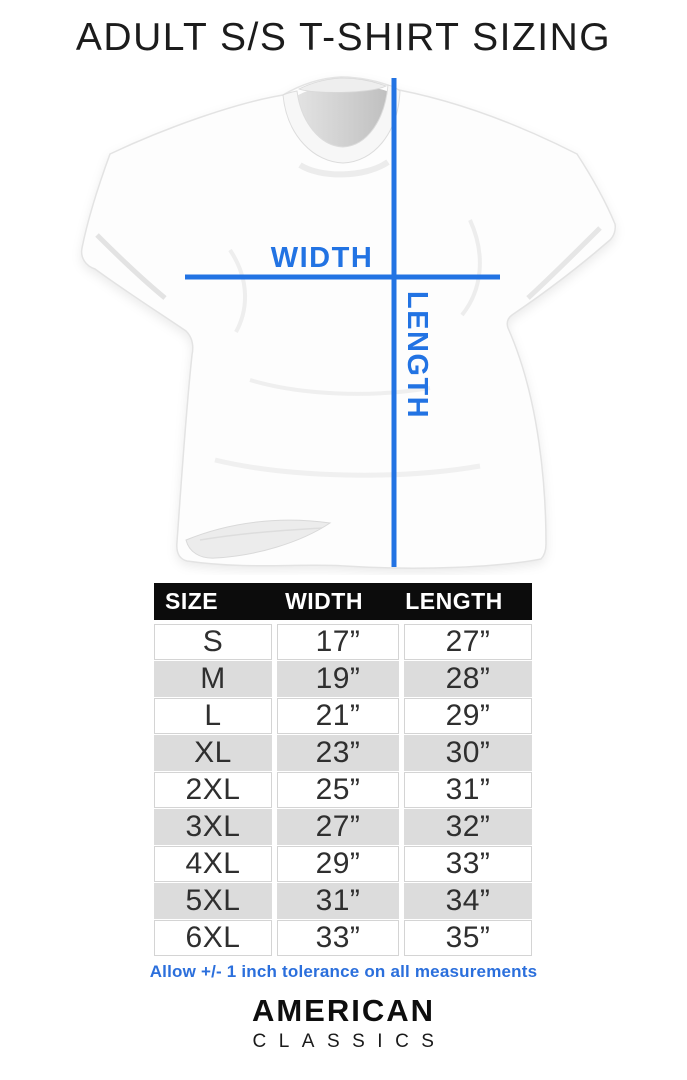 This screenshot has height=1080, width=687. I want to click on table-row: 5XL 31” 34”, so click(343, 901).